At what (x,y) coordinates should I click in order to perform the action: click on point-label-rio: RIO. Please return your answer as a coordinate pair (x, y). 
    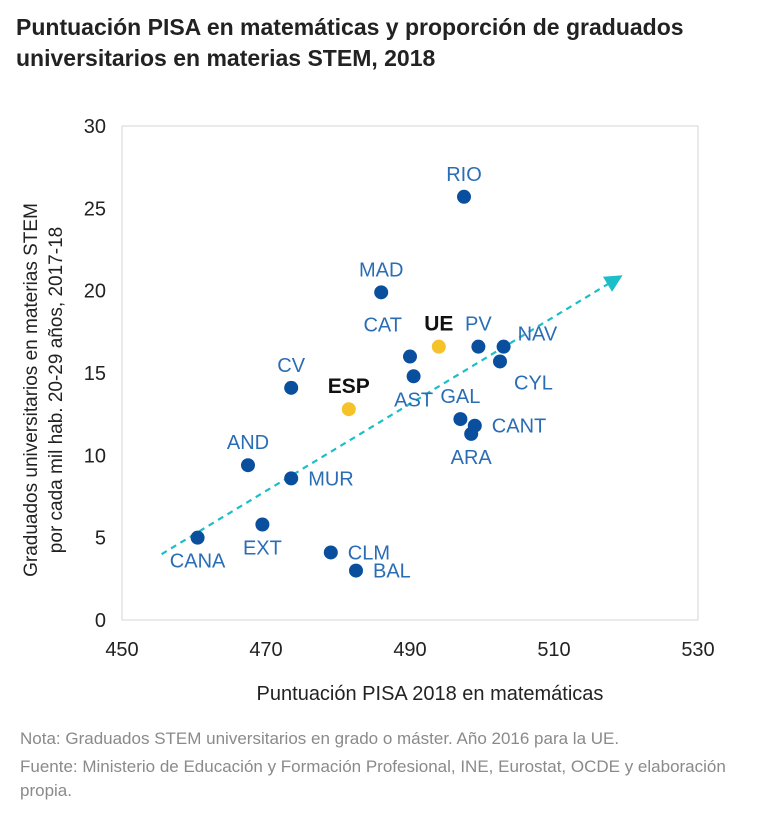
    Looking at the image, I should click on (464, 175).